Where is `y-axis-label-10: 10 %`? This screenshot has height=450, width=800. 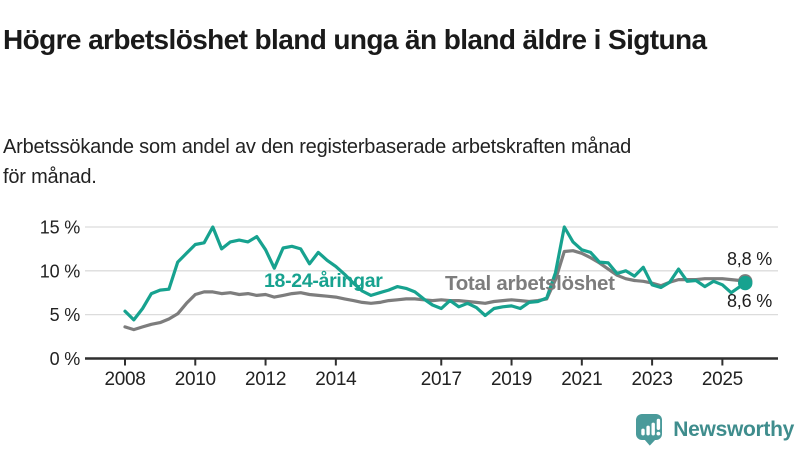 y-axis-label-10: 10 % is located at coordinates (60, 271).